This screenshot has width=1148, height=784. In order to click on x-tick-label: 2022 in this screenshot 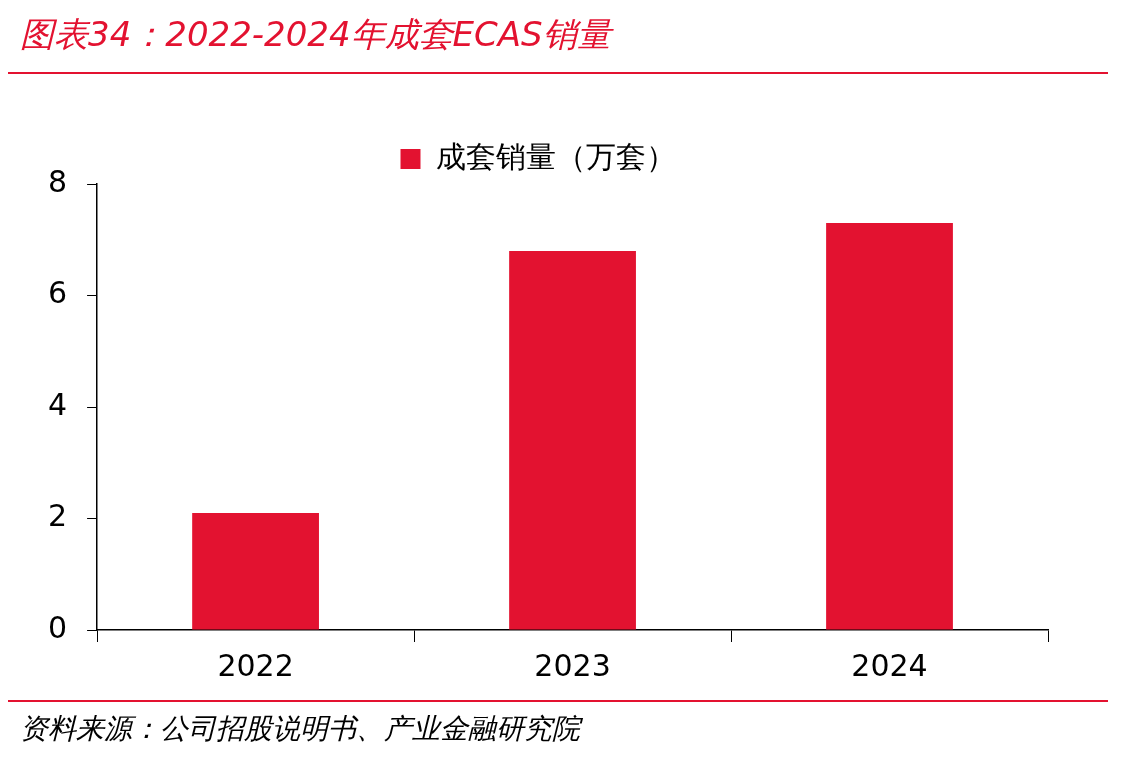, I will do `click(255, 665)`.